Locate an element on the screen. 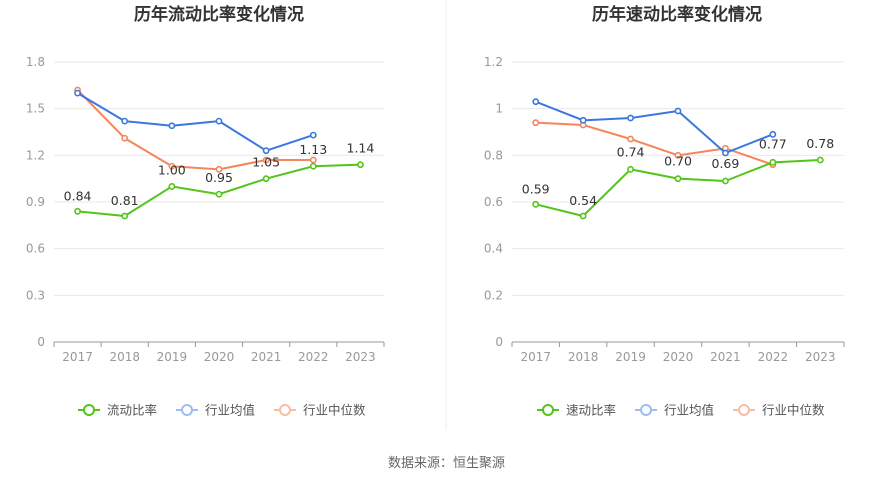 The height and width of the screenshot is (481, 893). data-label: 1.00 is located at coordinates (172, 169).